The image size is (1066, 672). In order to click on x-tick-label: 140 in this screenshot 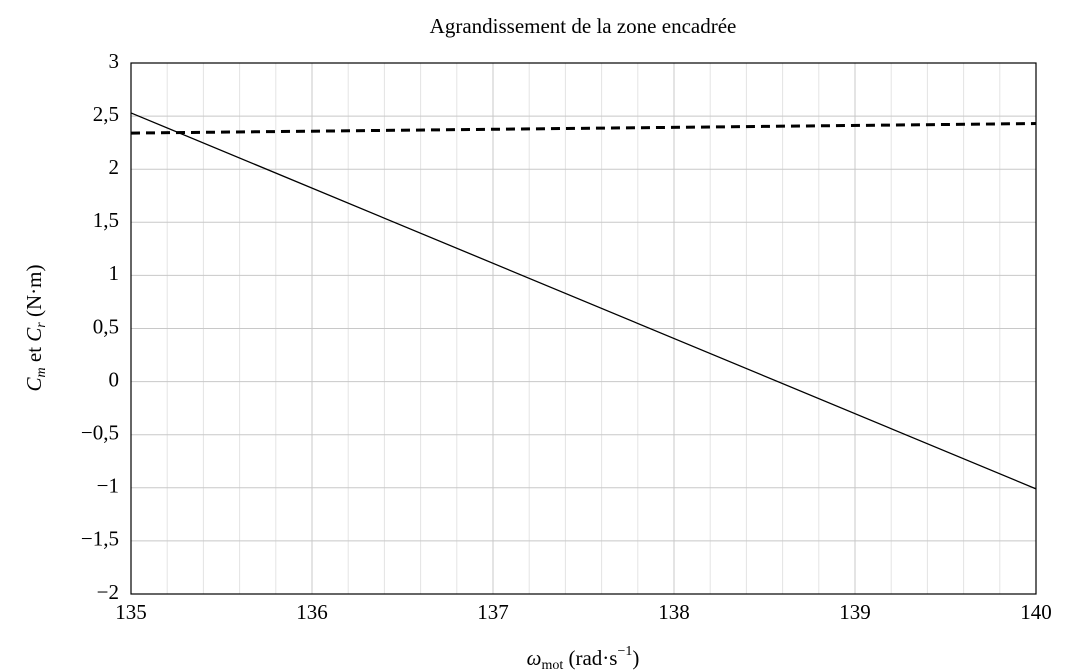, I will do `click(1036, 612)`.